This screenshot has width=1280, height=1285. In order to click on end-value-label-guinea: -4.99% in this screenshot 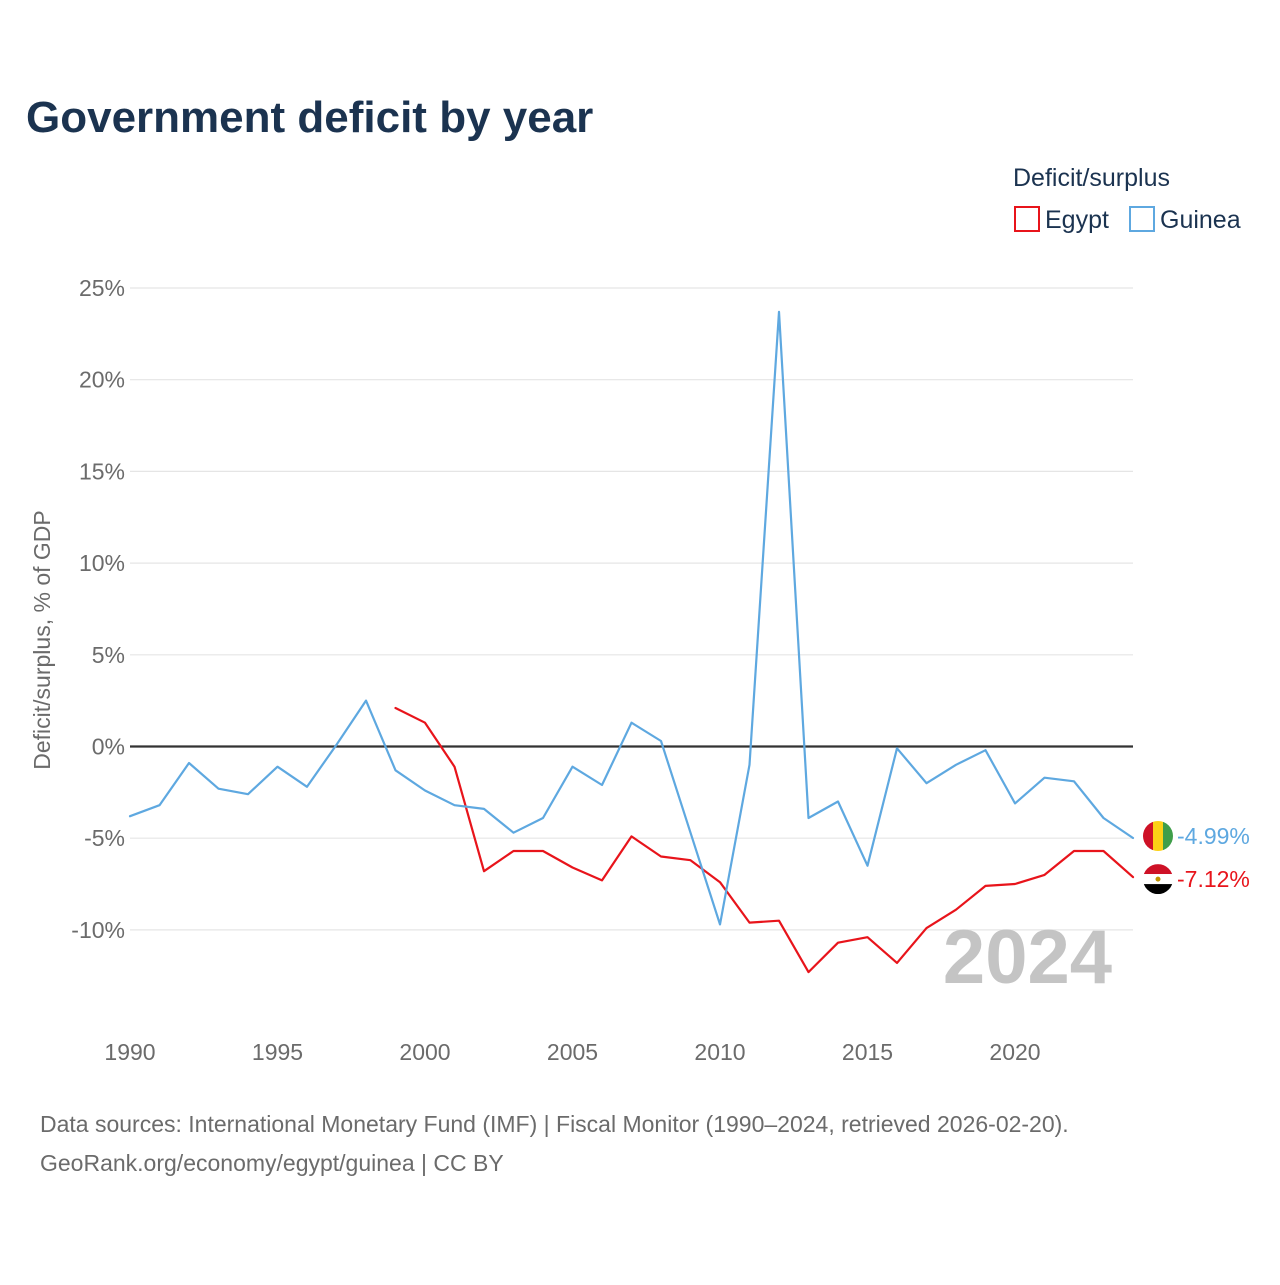, I will do `click(1213, 836)`.